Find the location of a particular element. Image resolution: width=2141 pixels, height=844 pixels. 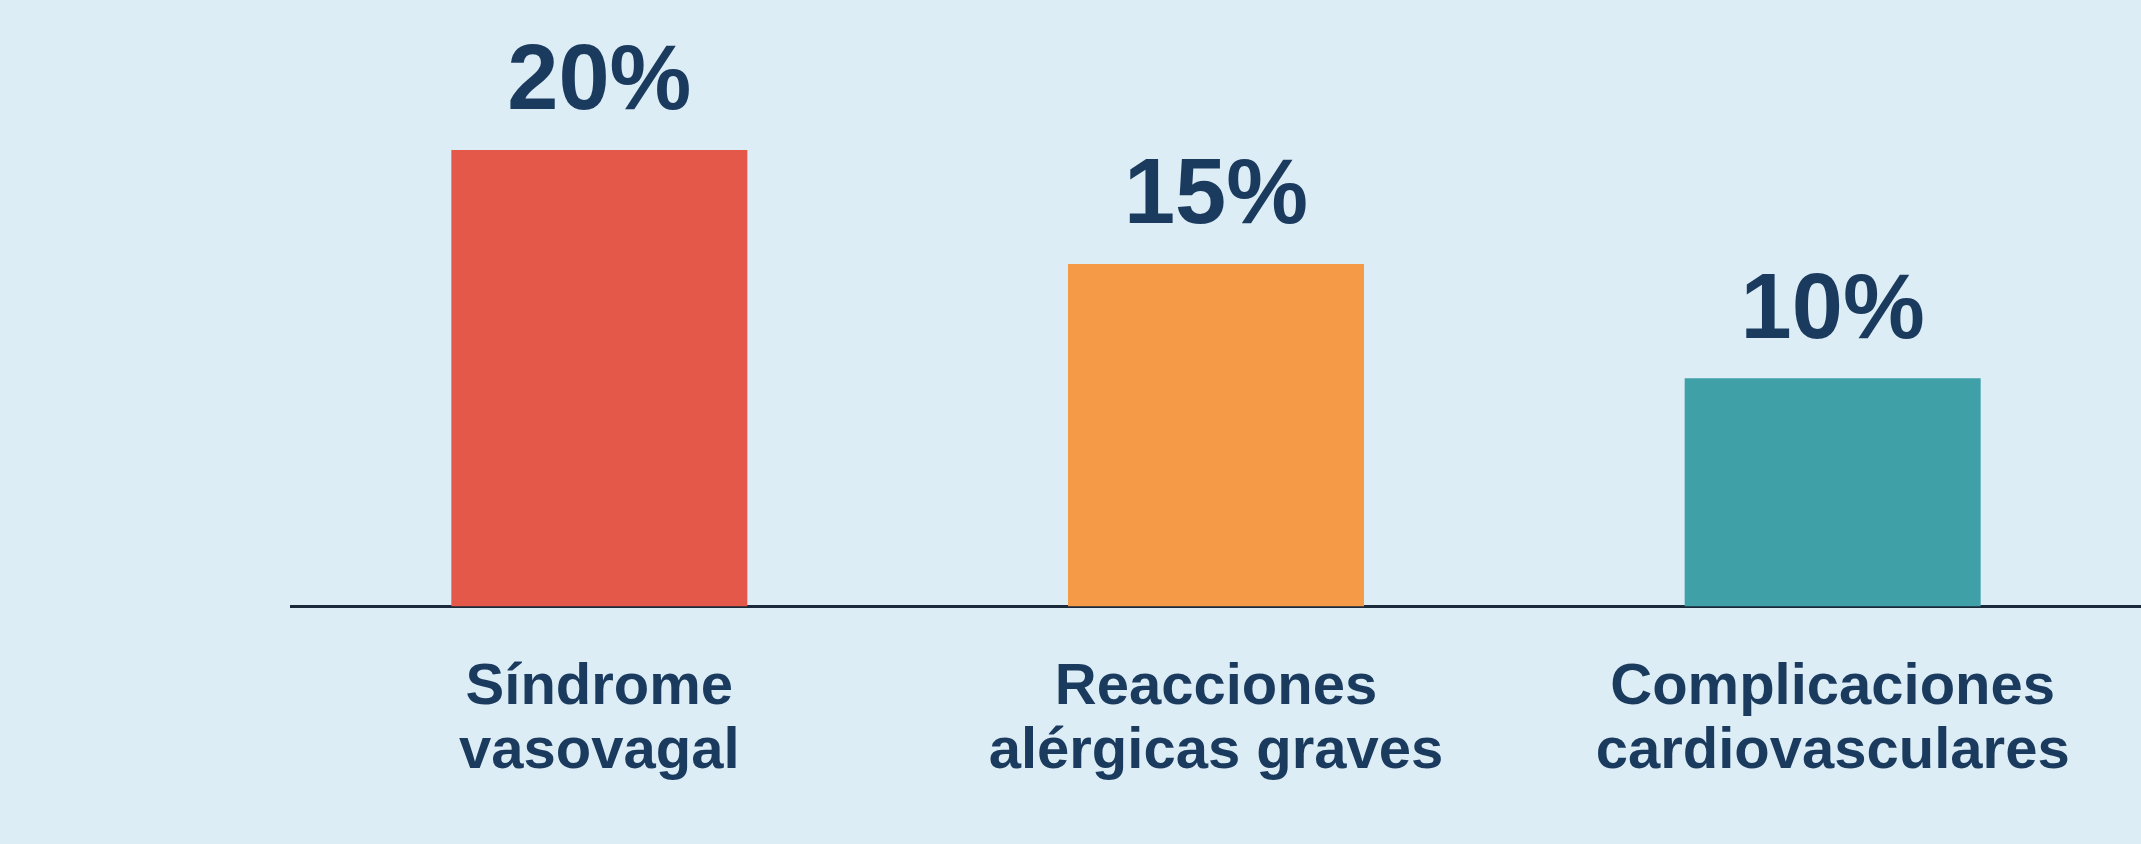

data-label: 10% is located at coordinates (1832, 305).